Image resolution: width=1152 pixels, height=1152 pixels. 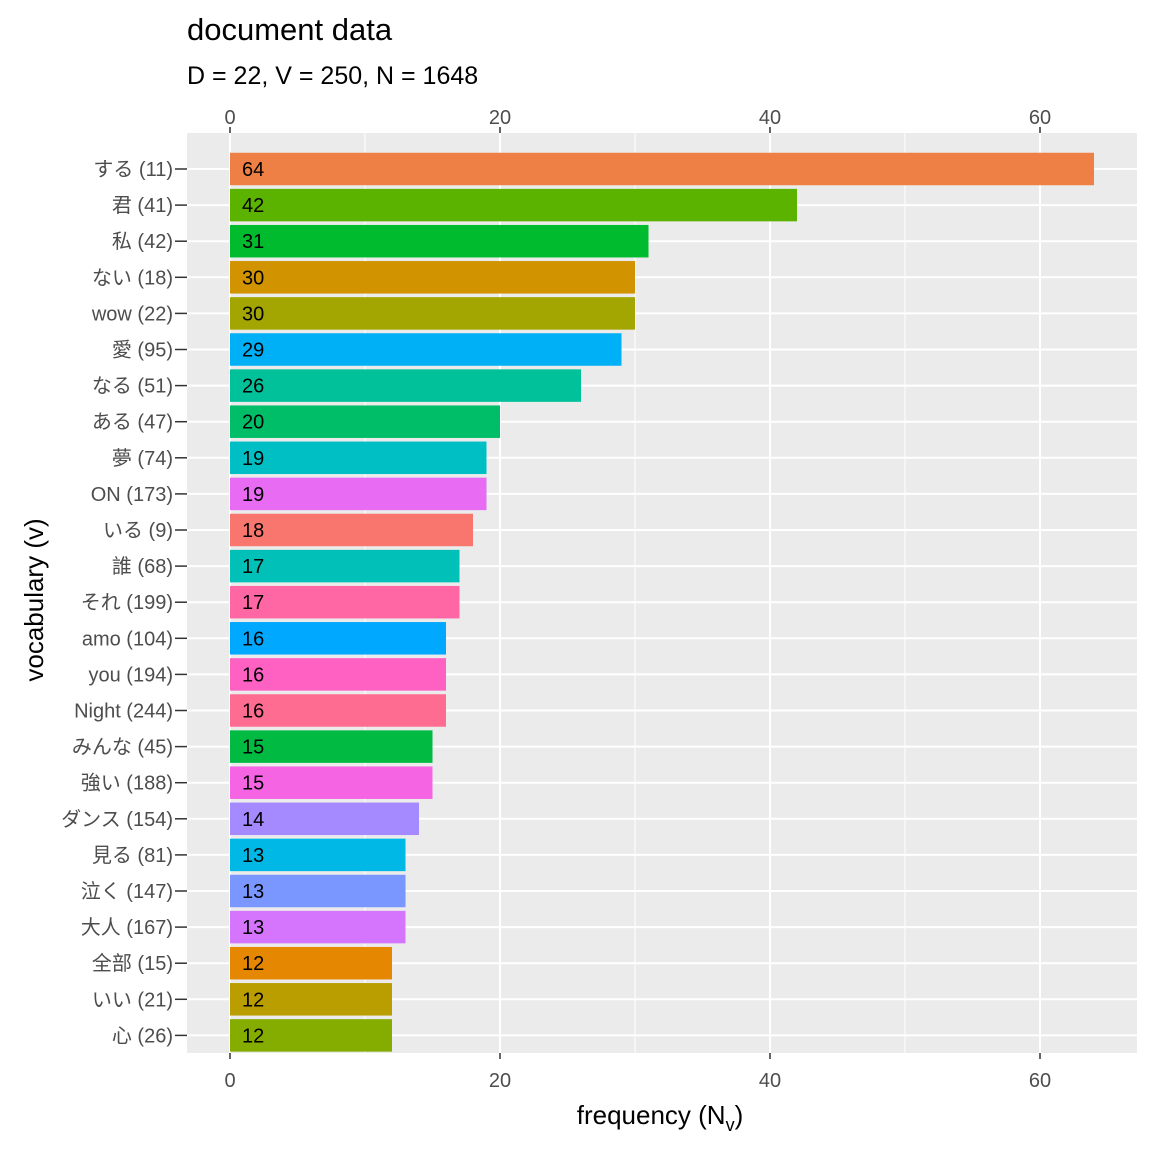 I want to click on y-category-label: いる (9), so click(x=138, y=531).